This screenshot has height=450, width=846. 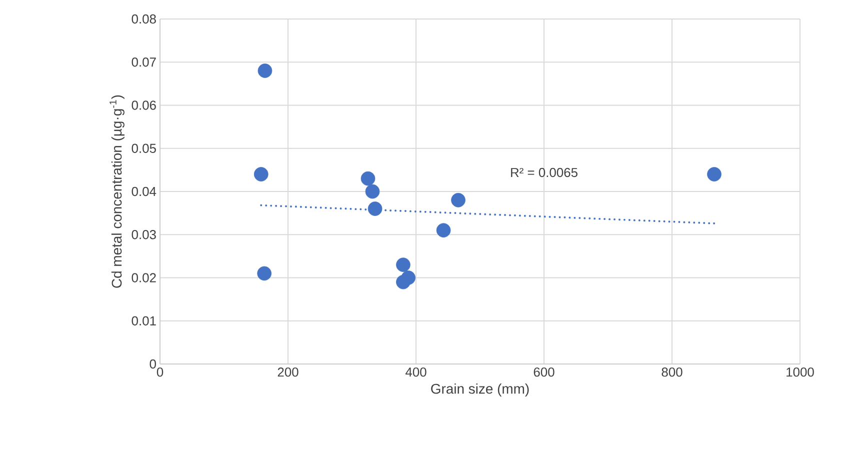 What do you see at coordinates (144, 19) in the screenshot?
I see `y-tick-label: 0.08` at bounding box center [144, 19].